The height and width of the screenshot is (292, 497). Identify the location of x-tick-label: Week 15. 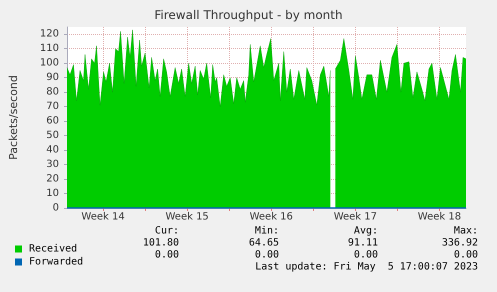
(187, 217).